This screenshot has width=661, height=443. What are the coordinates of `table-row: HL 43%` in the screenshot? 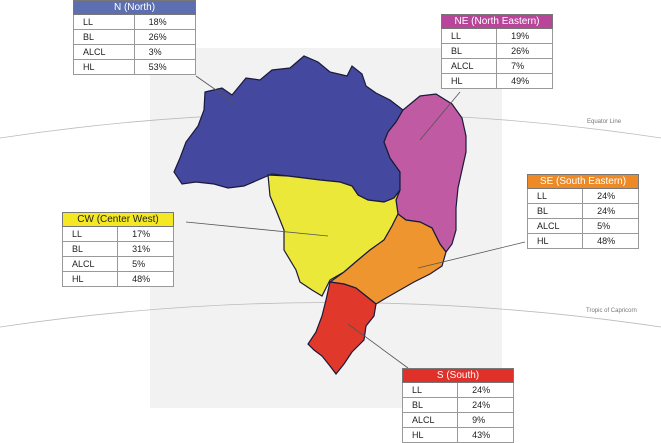 It's located at (457, 435).